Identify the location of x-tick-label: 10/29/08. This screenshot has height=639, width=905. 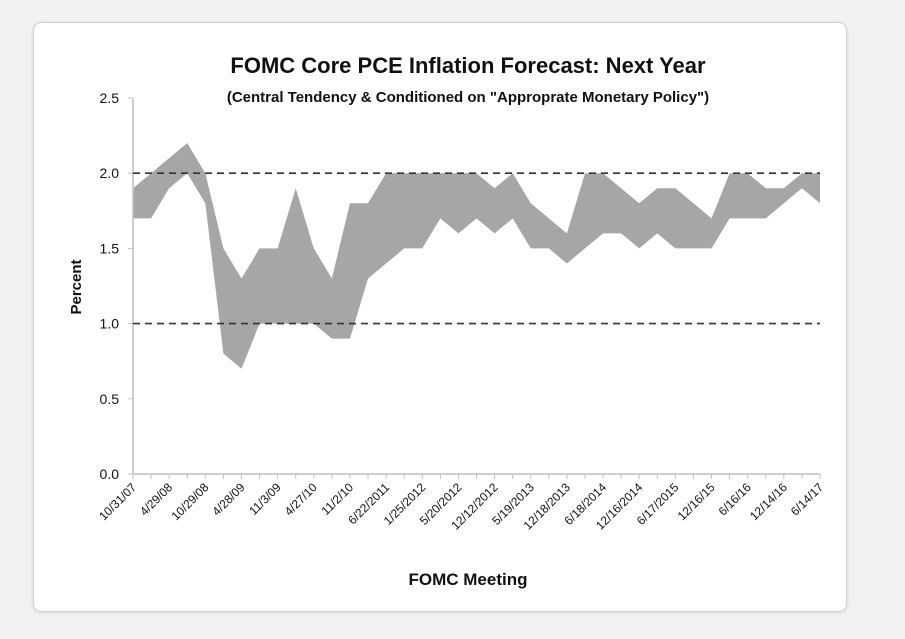
(190, 501).